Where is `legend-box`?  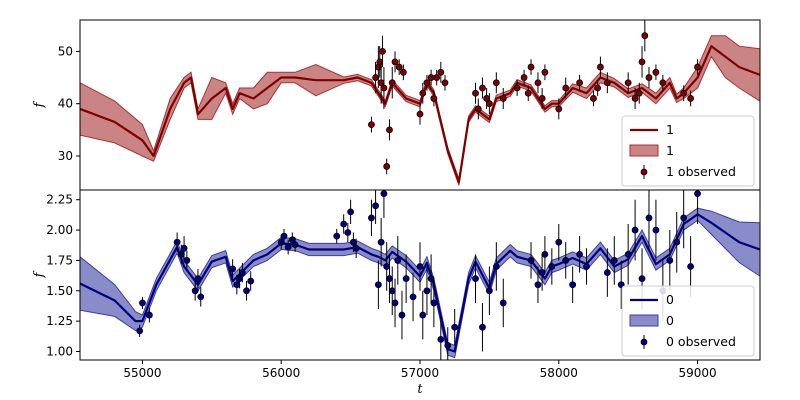
legend-box is located at coordinates (688, 321).